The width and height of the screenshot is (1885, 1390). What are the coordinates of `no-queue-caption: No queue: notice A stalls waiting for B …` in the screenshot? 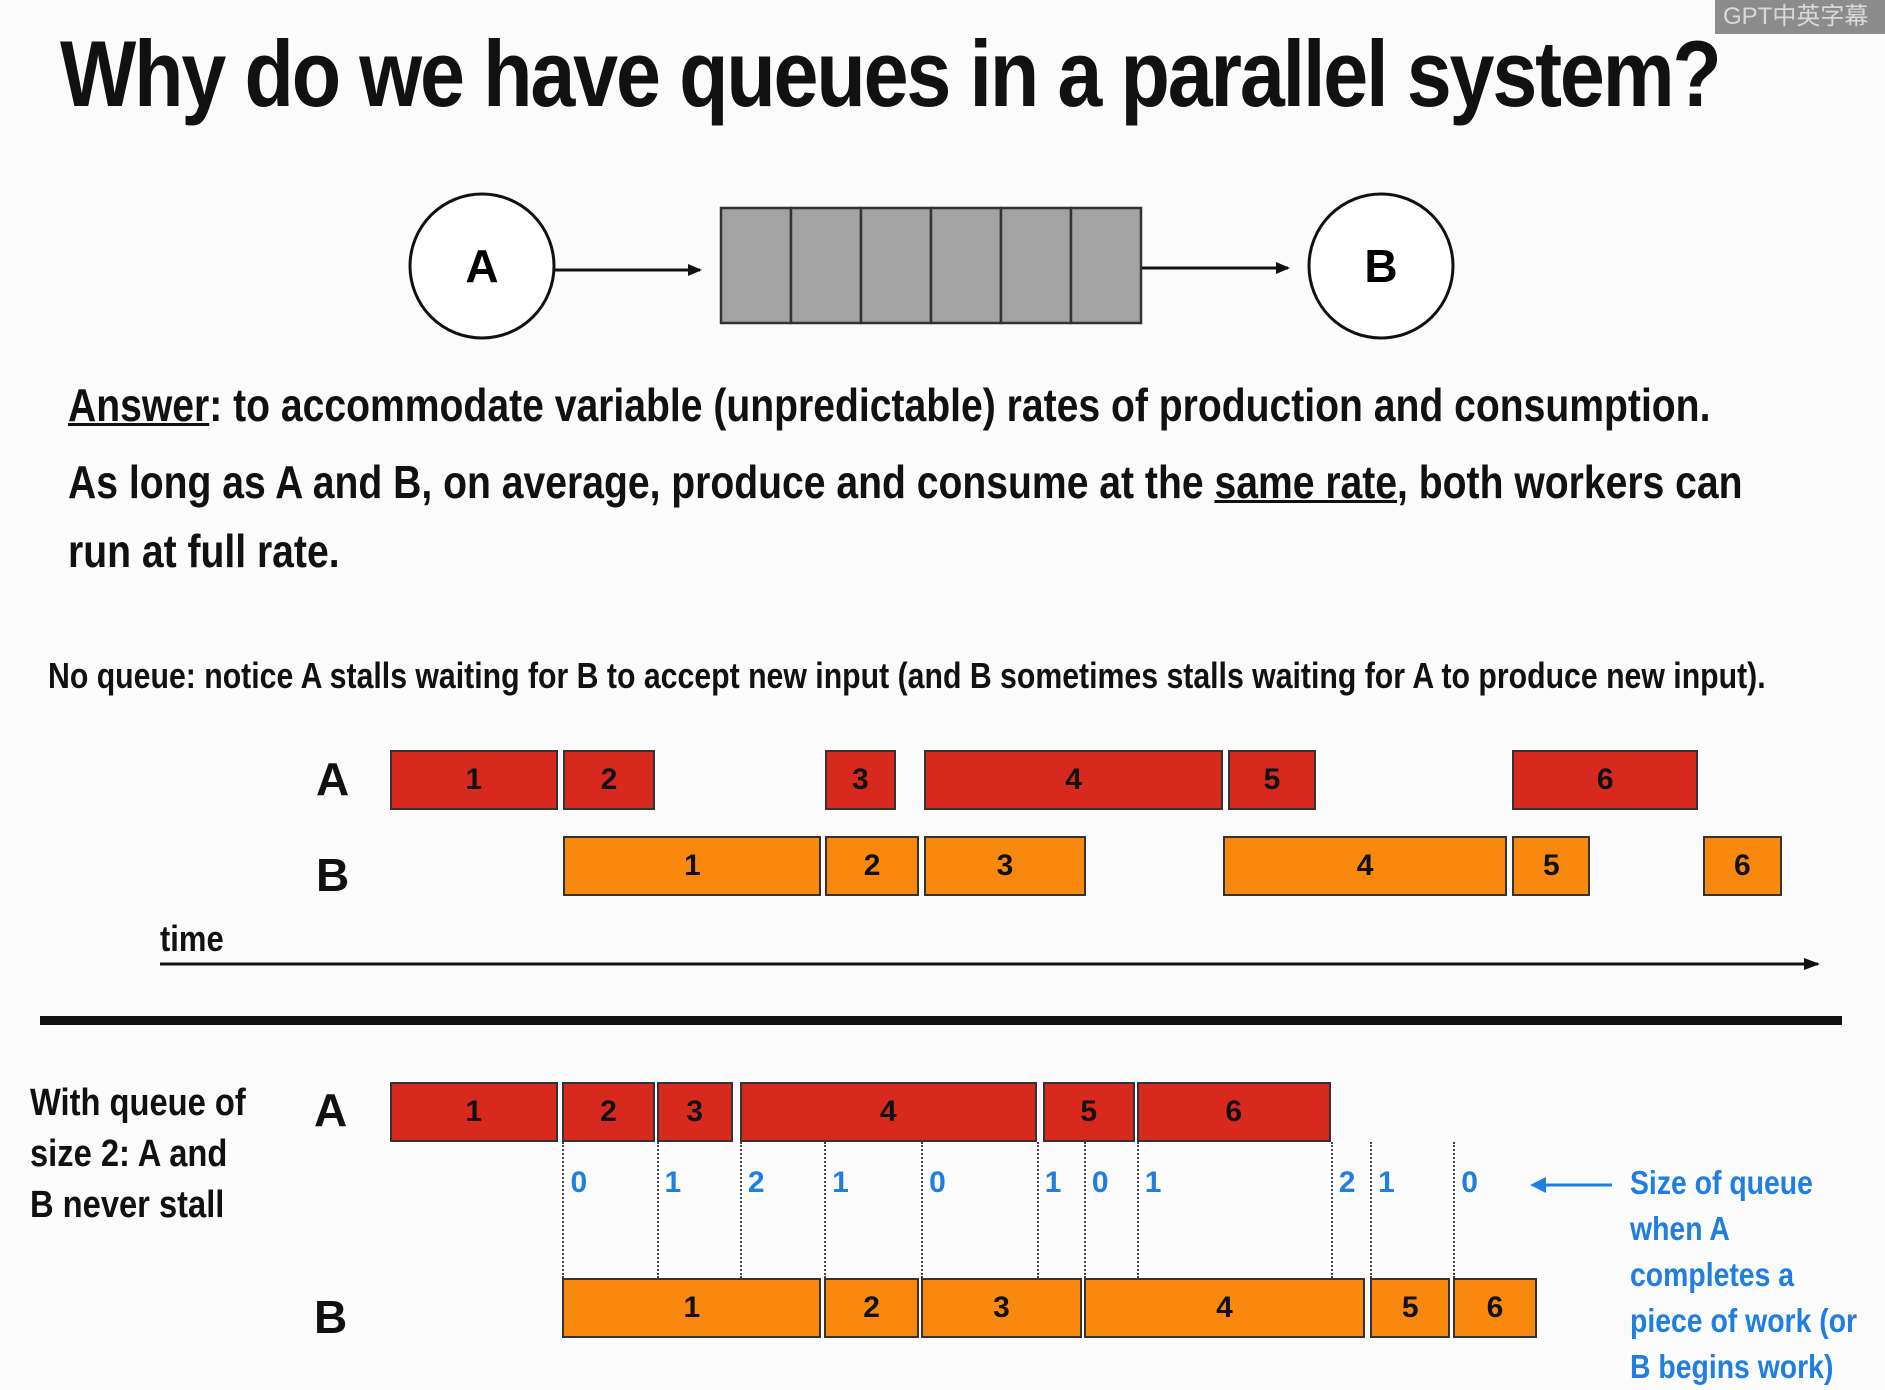 It's located at (907, 675).